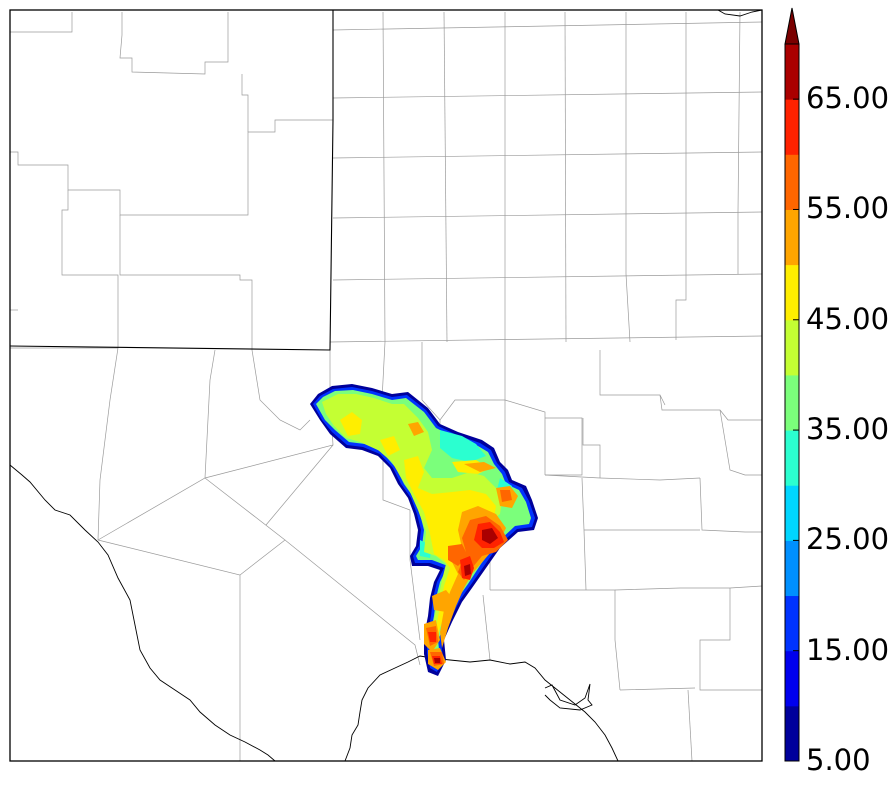  I want to click on colorbar-tick-label: 45.00, so click(848, 318).